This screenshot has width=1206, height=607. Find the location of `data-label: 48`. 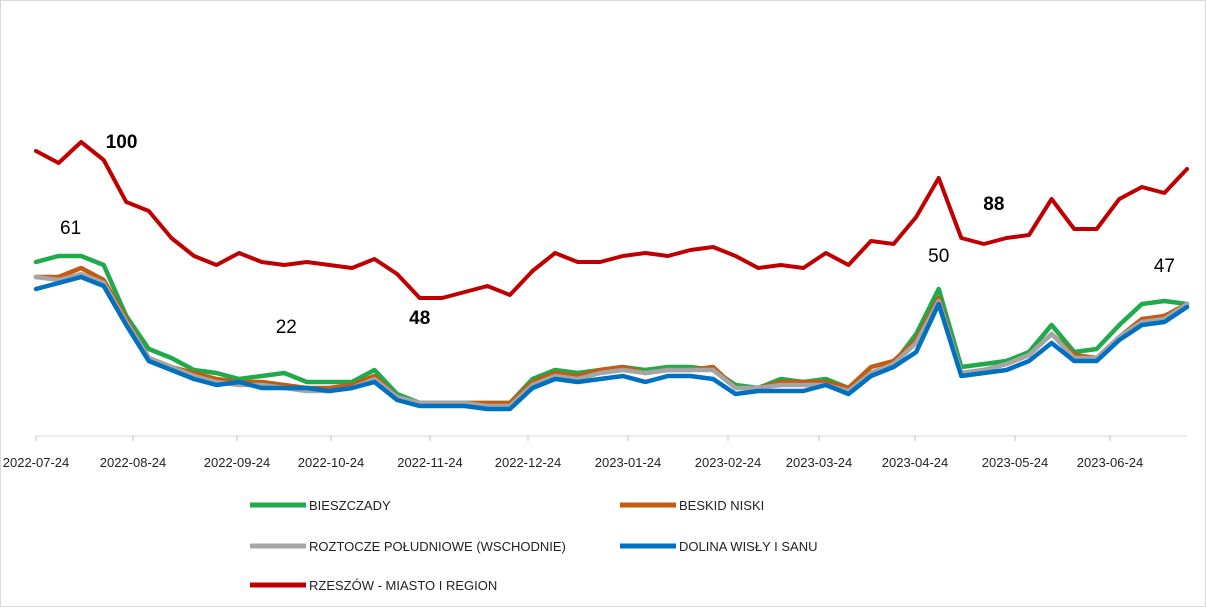

data-label: 48 is located at coordinates (419, 318).